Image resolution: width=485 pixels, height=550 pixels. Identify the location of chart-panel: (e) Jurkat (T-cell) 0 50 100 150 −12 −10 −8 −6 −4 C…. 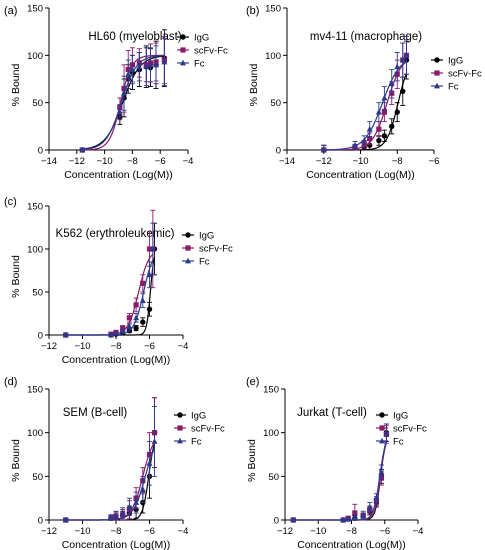
(336, 463).